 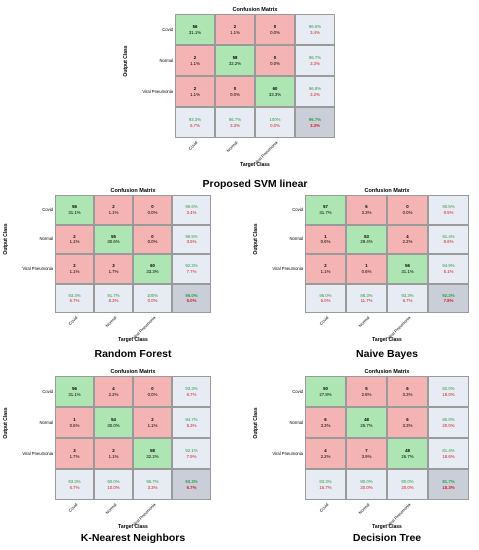 What do you see at coordinates (113, 484) in the screenshot?
I see `column-summary-cell: 90.0% 10.0%` at bounding box center [113, 484].